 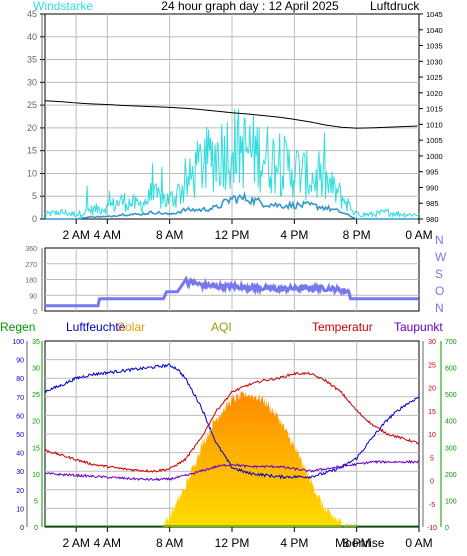 I want to click on wind-average-series, so click(x=231, y=205).